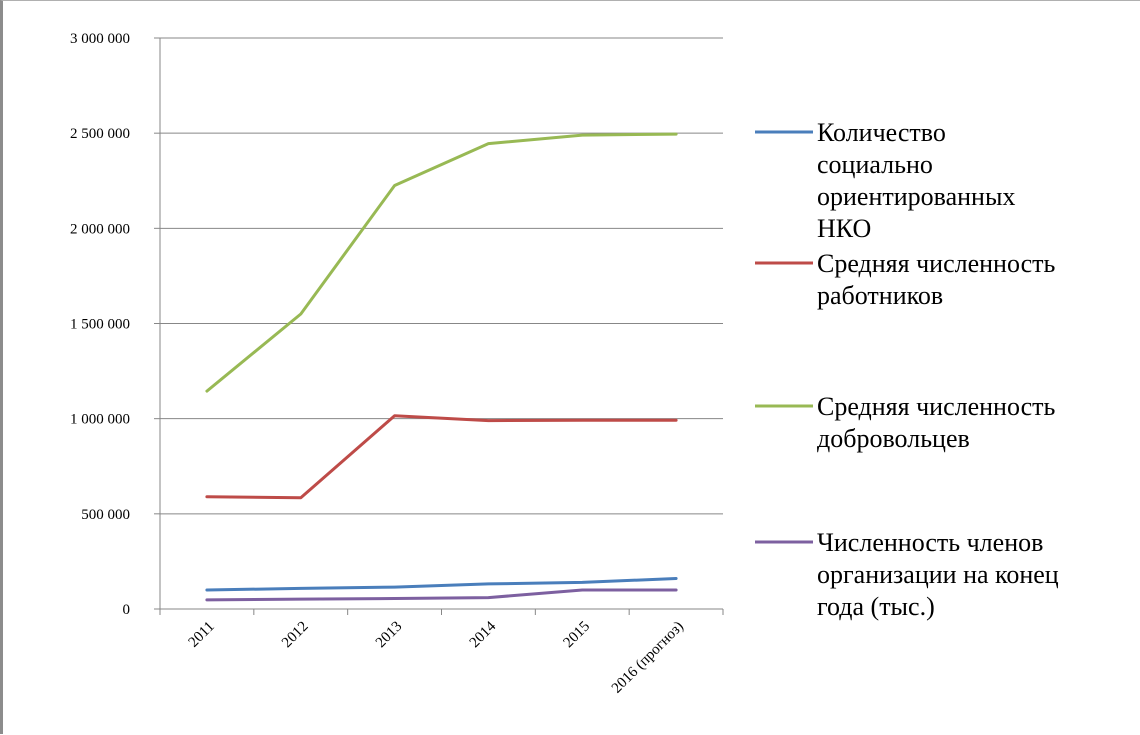 The image size is (1140, 735). What do you see at coordinates (127, 610) in the screenshot?
I see `y-tick-label: 0` at bounding box center [127, 610].